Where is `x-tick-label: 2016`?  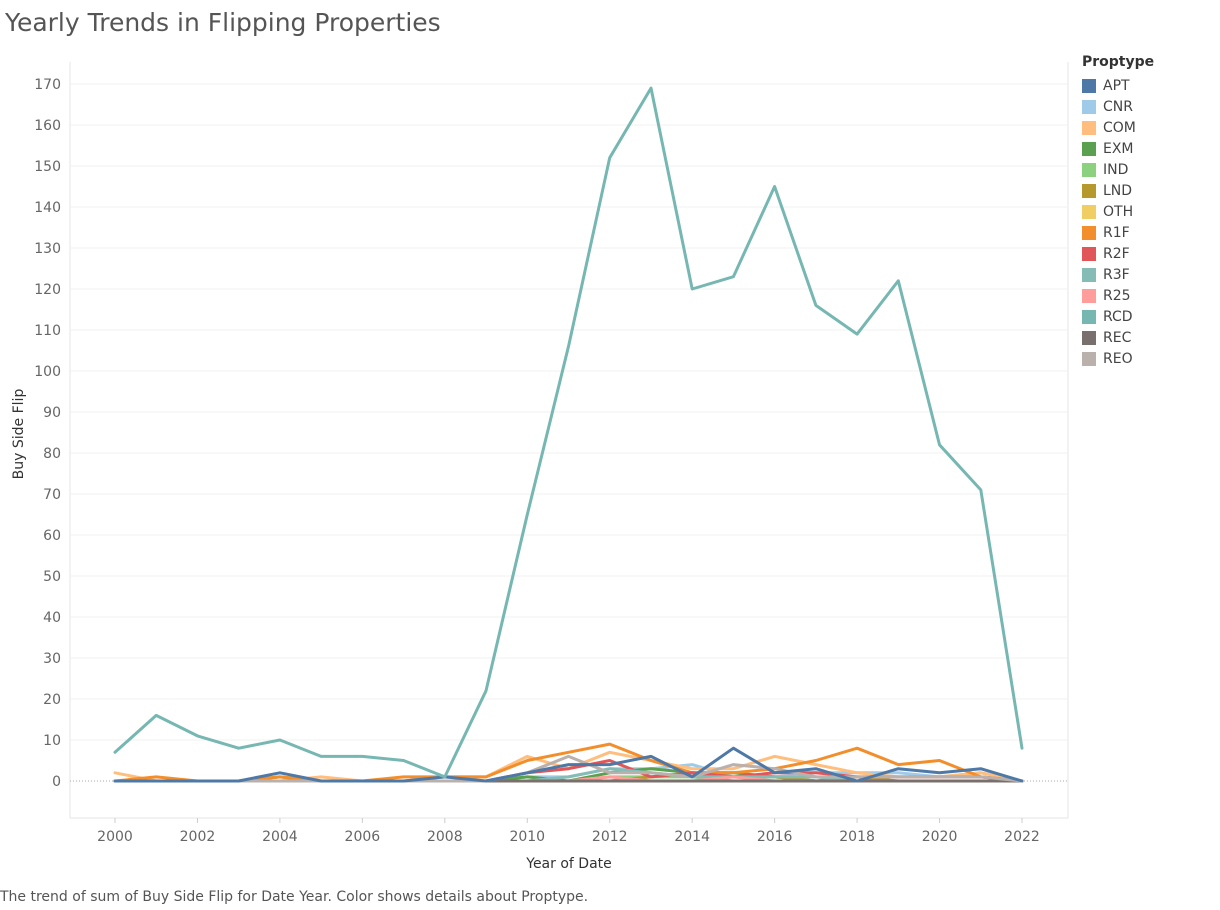 x-tick-label: 2016 is located at coordinates (775, 837).